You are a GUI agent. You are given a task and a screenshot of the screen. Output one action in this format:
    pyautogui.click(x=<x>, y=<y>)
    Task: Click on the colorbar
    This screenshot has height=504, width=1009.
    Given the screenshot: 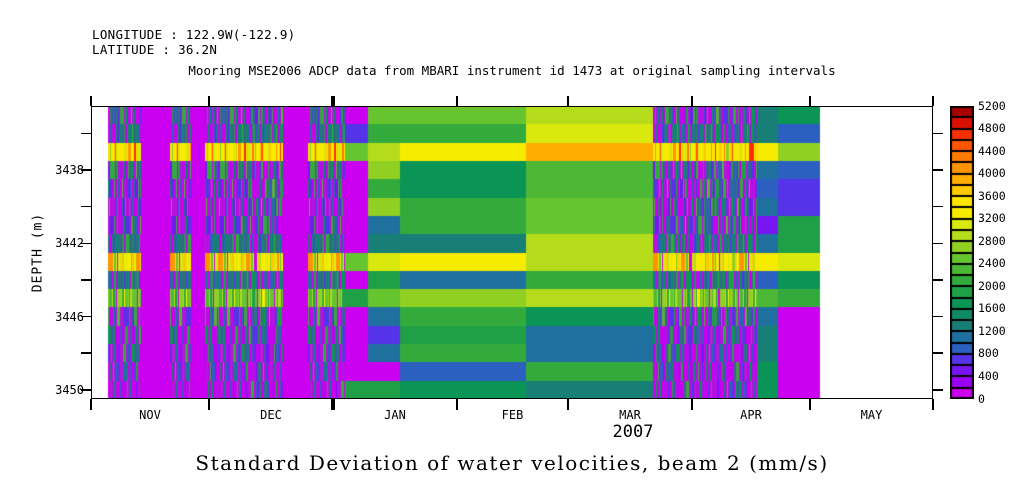 What is the action you would take?
    pyautogui.click(x=962, y=252)
    